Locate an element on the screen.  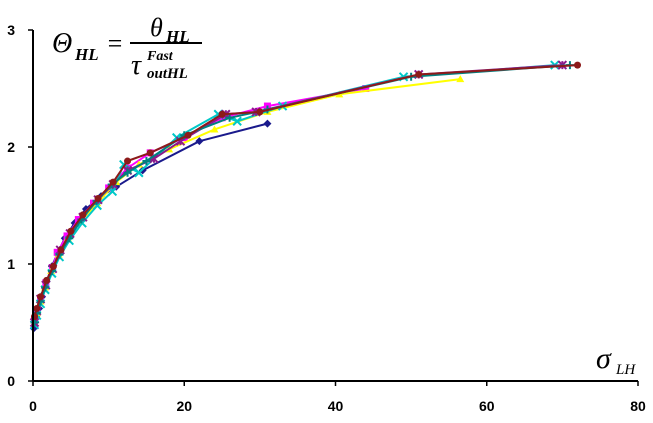
formula-numerator-sub: HL is located at coordinates (177, 36).